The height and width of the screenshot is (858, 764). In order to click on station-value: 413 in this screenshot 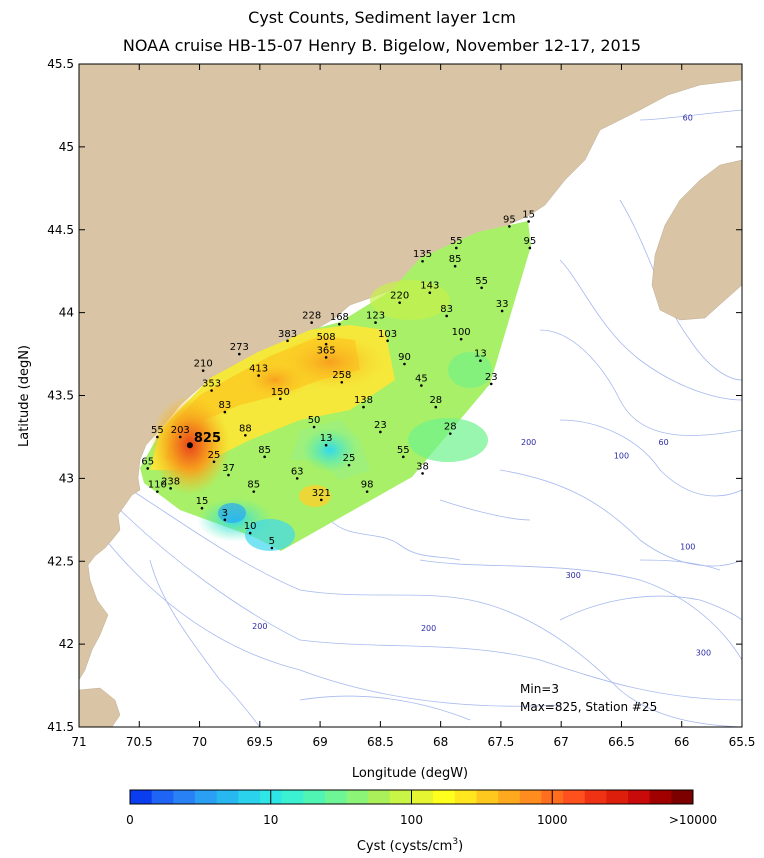, I will do `click(258, 369)`.